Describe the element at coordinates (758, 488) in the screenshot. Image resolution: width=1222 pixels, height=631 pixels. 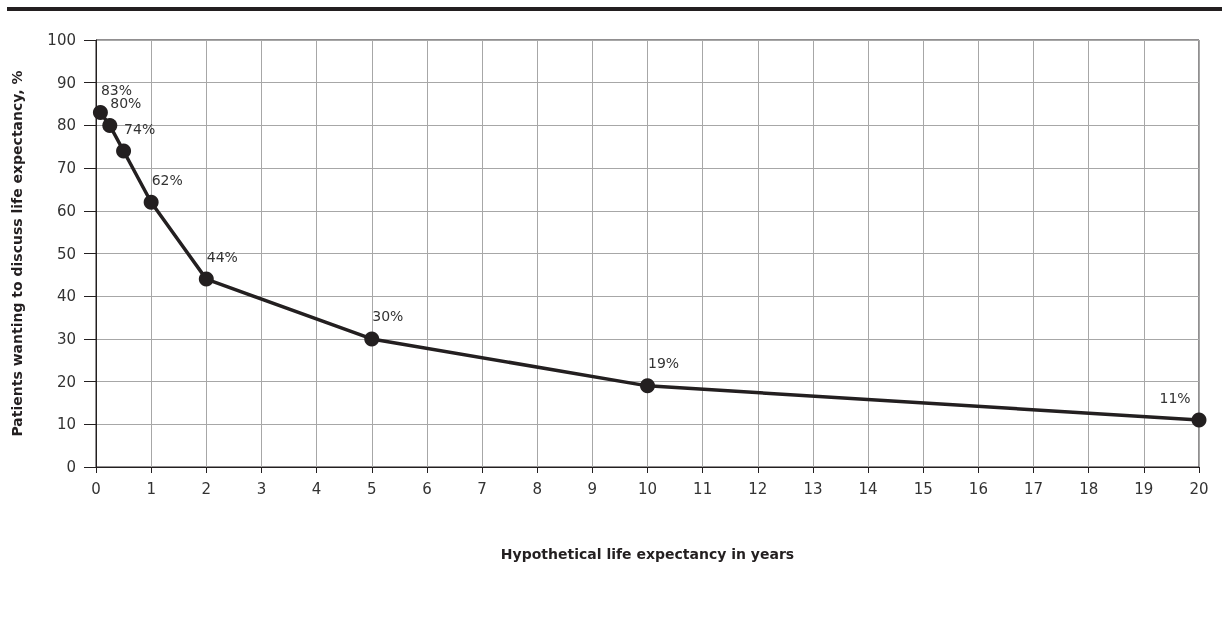
I see `x-tick-label: 12` at that location.